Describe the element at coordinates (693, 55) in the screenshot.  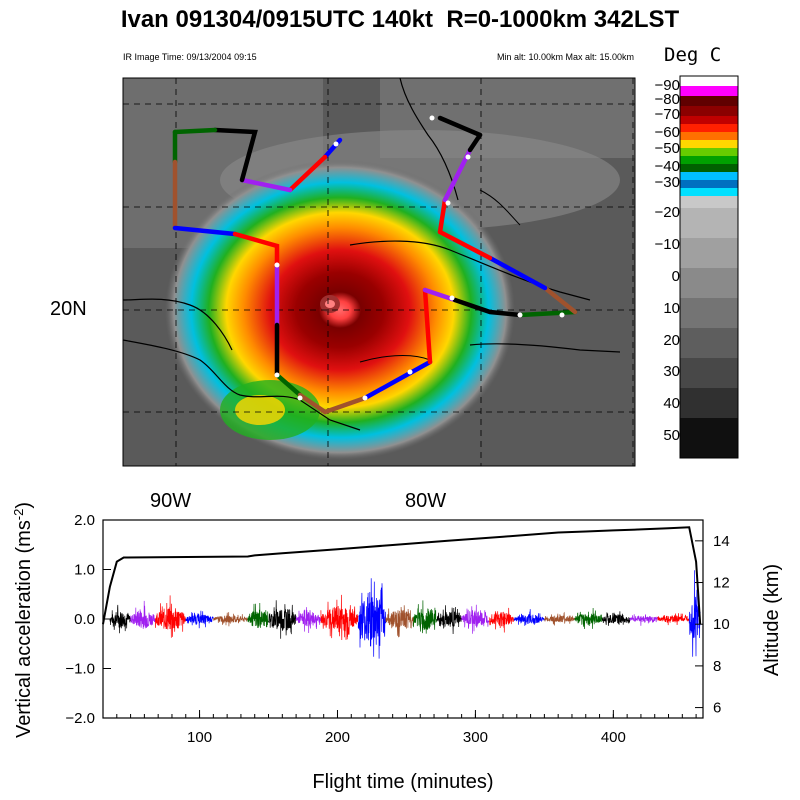
I see `colorbar-title: Deg C` at that location.